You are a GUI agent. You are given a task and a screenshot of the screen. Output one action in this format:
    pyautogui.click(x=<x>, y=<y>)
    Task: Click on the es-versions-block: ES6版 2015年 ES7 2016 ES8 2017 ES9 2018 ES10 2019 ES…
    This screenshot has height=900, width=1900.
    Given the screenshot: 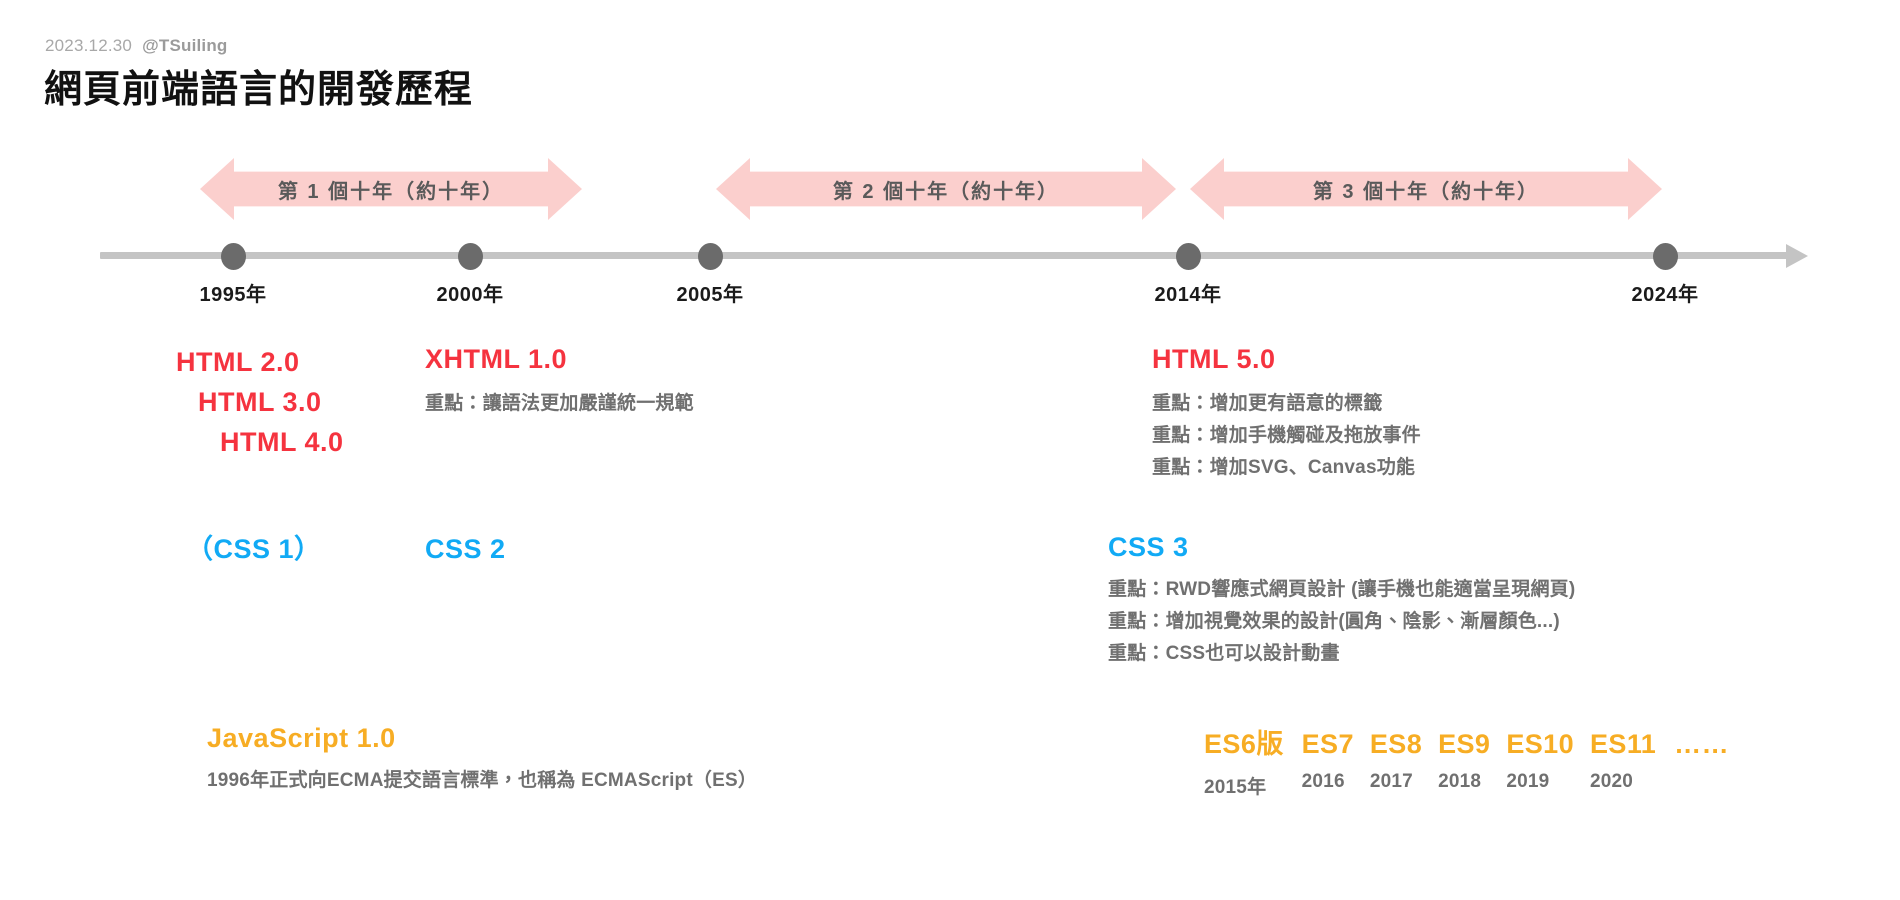 What is the action you would take?
    pyautogui.click(x=1466, y=760)
    